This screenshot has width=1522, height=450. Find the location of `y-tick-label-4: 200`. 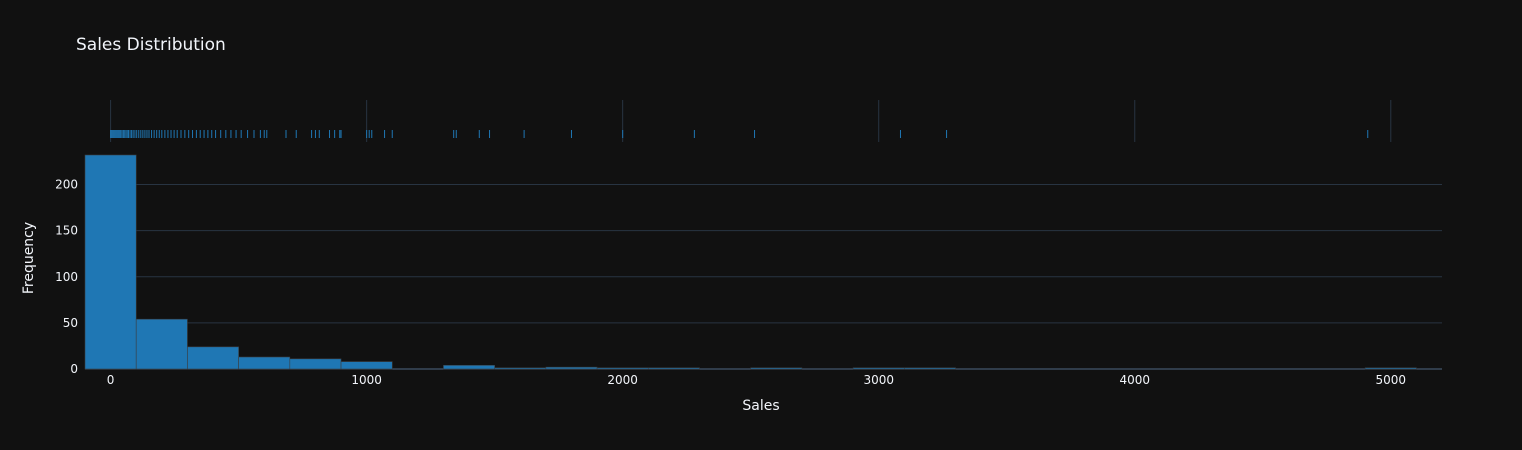

y-tick-label-4: 200 is located at coordinates (66, 185).